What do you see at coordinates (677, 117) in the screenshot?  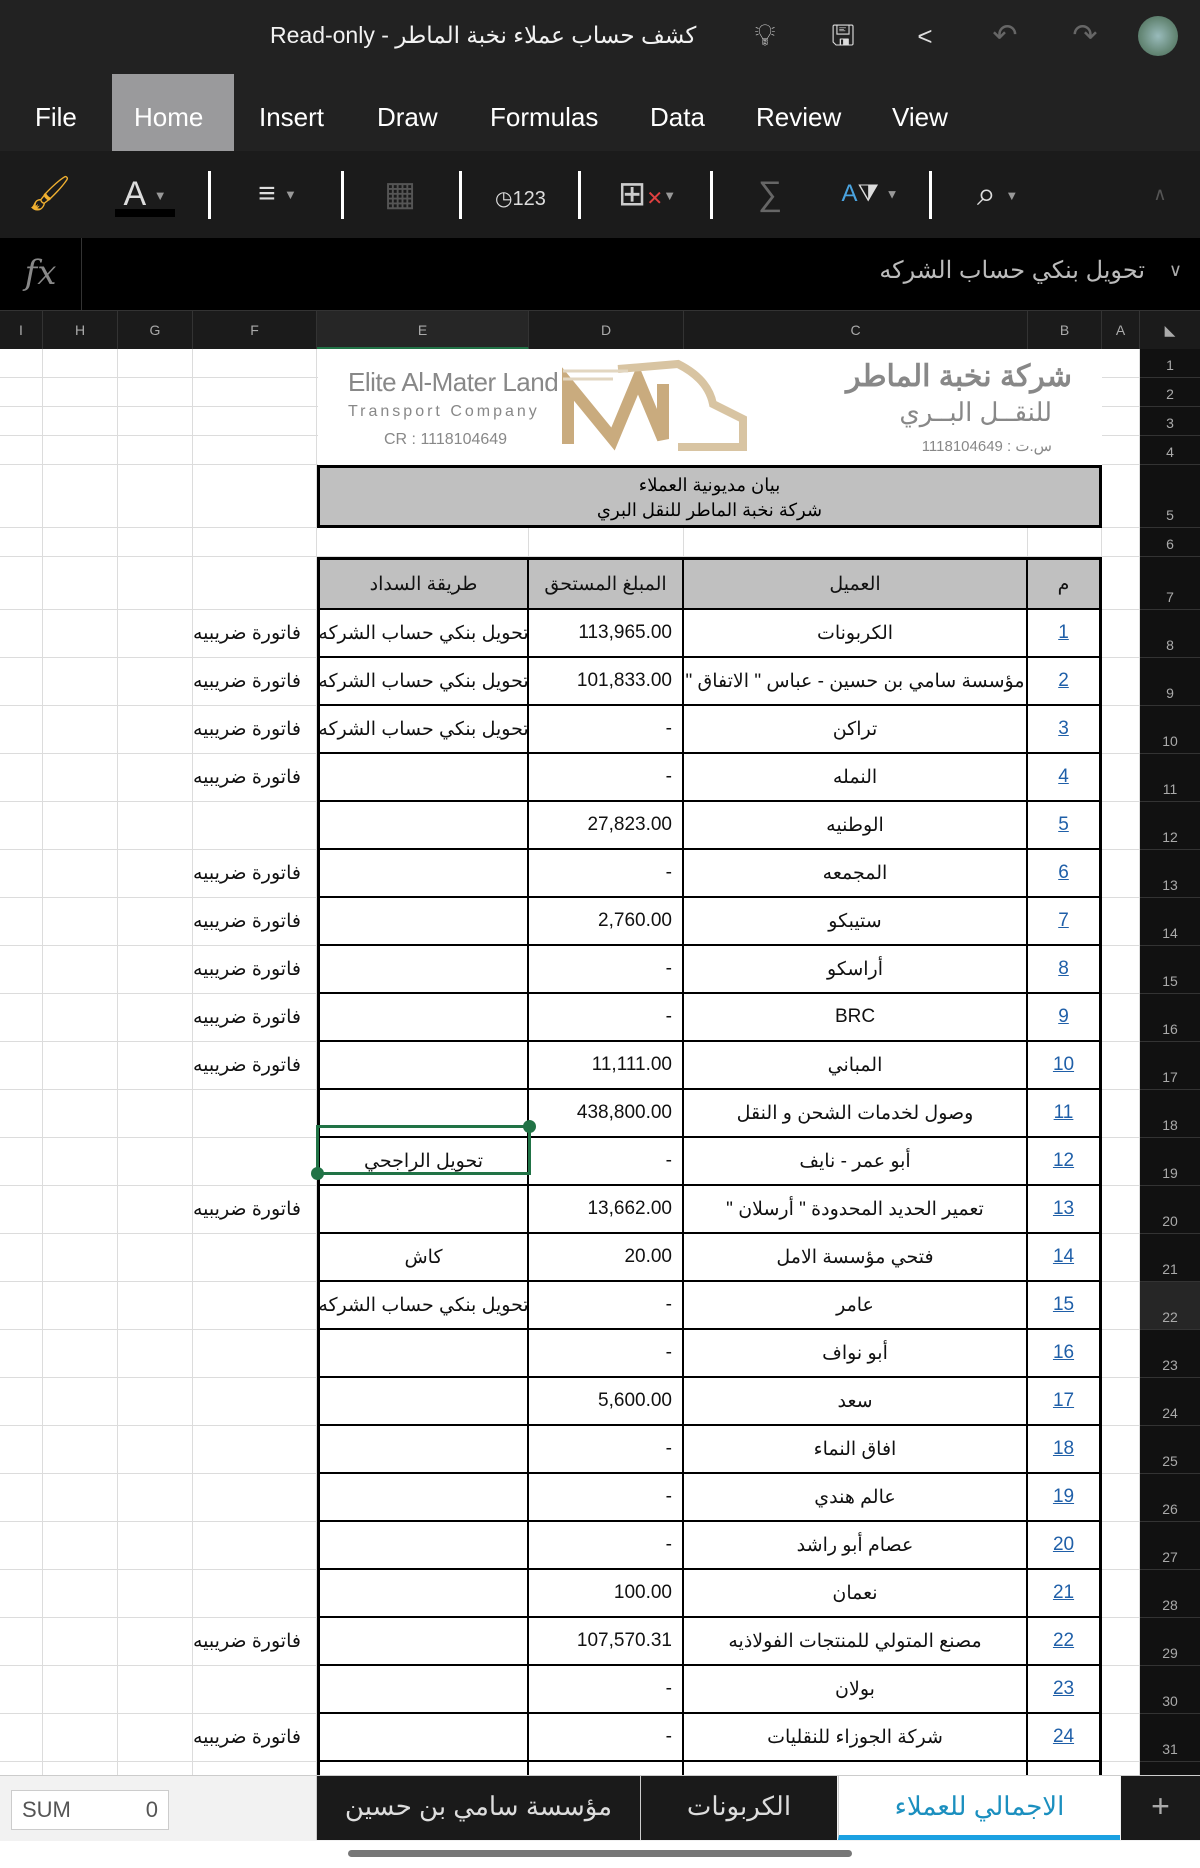 I see `tab-data: Data` at bounding box center [677, 117].